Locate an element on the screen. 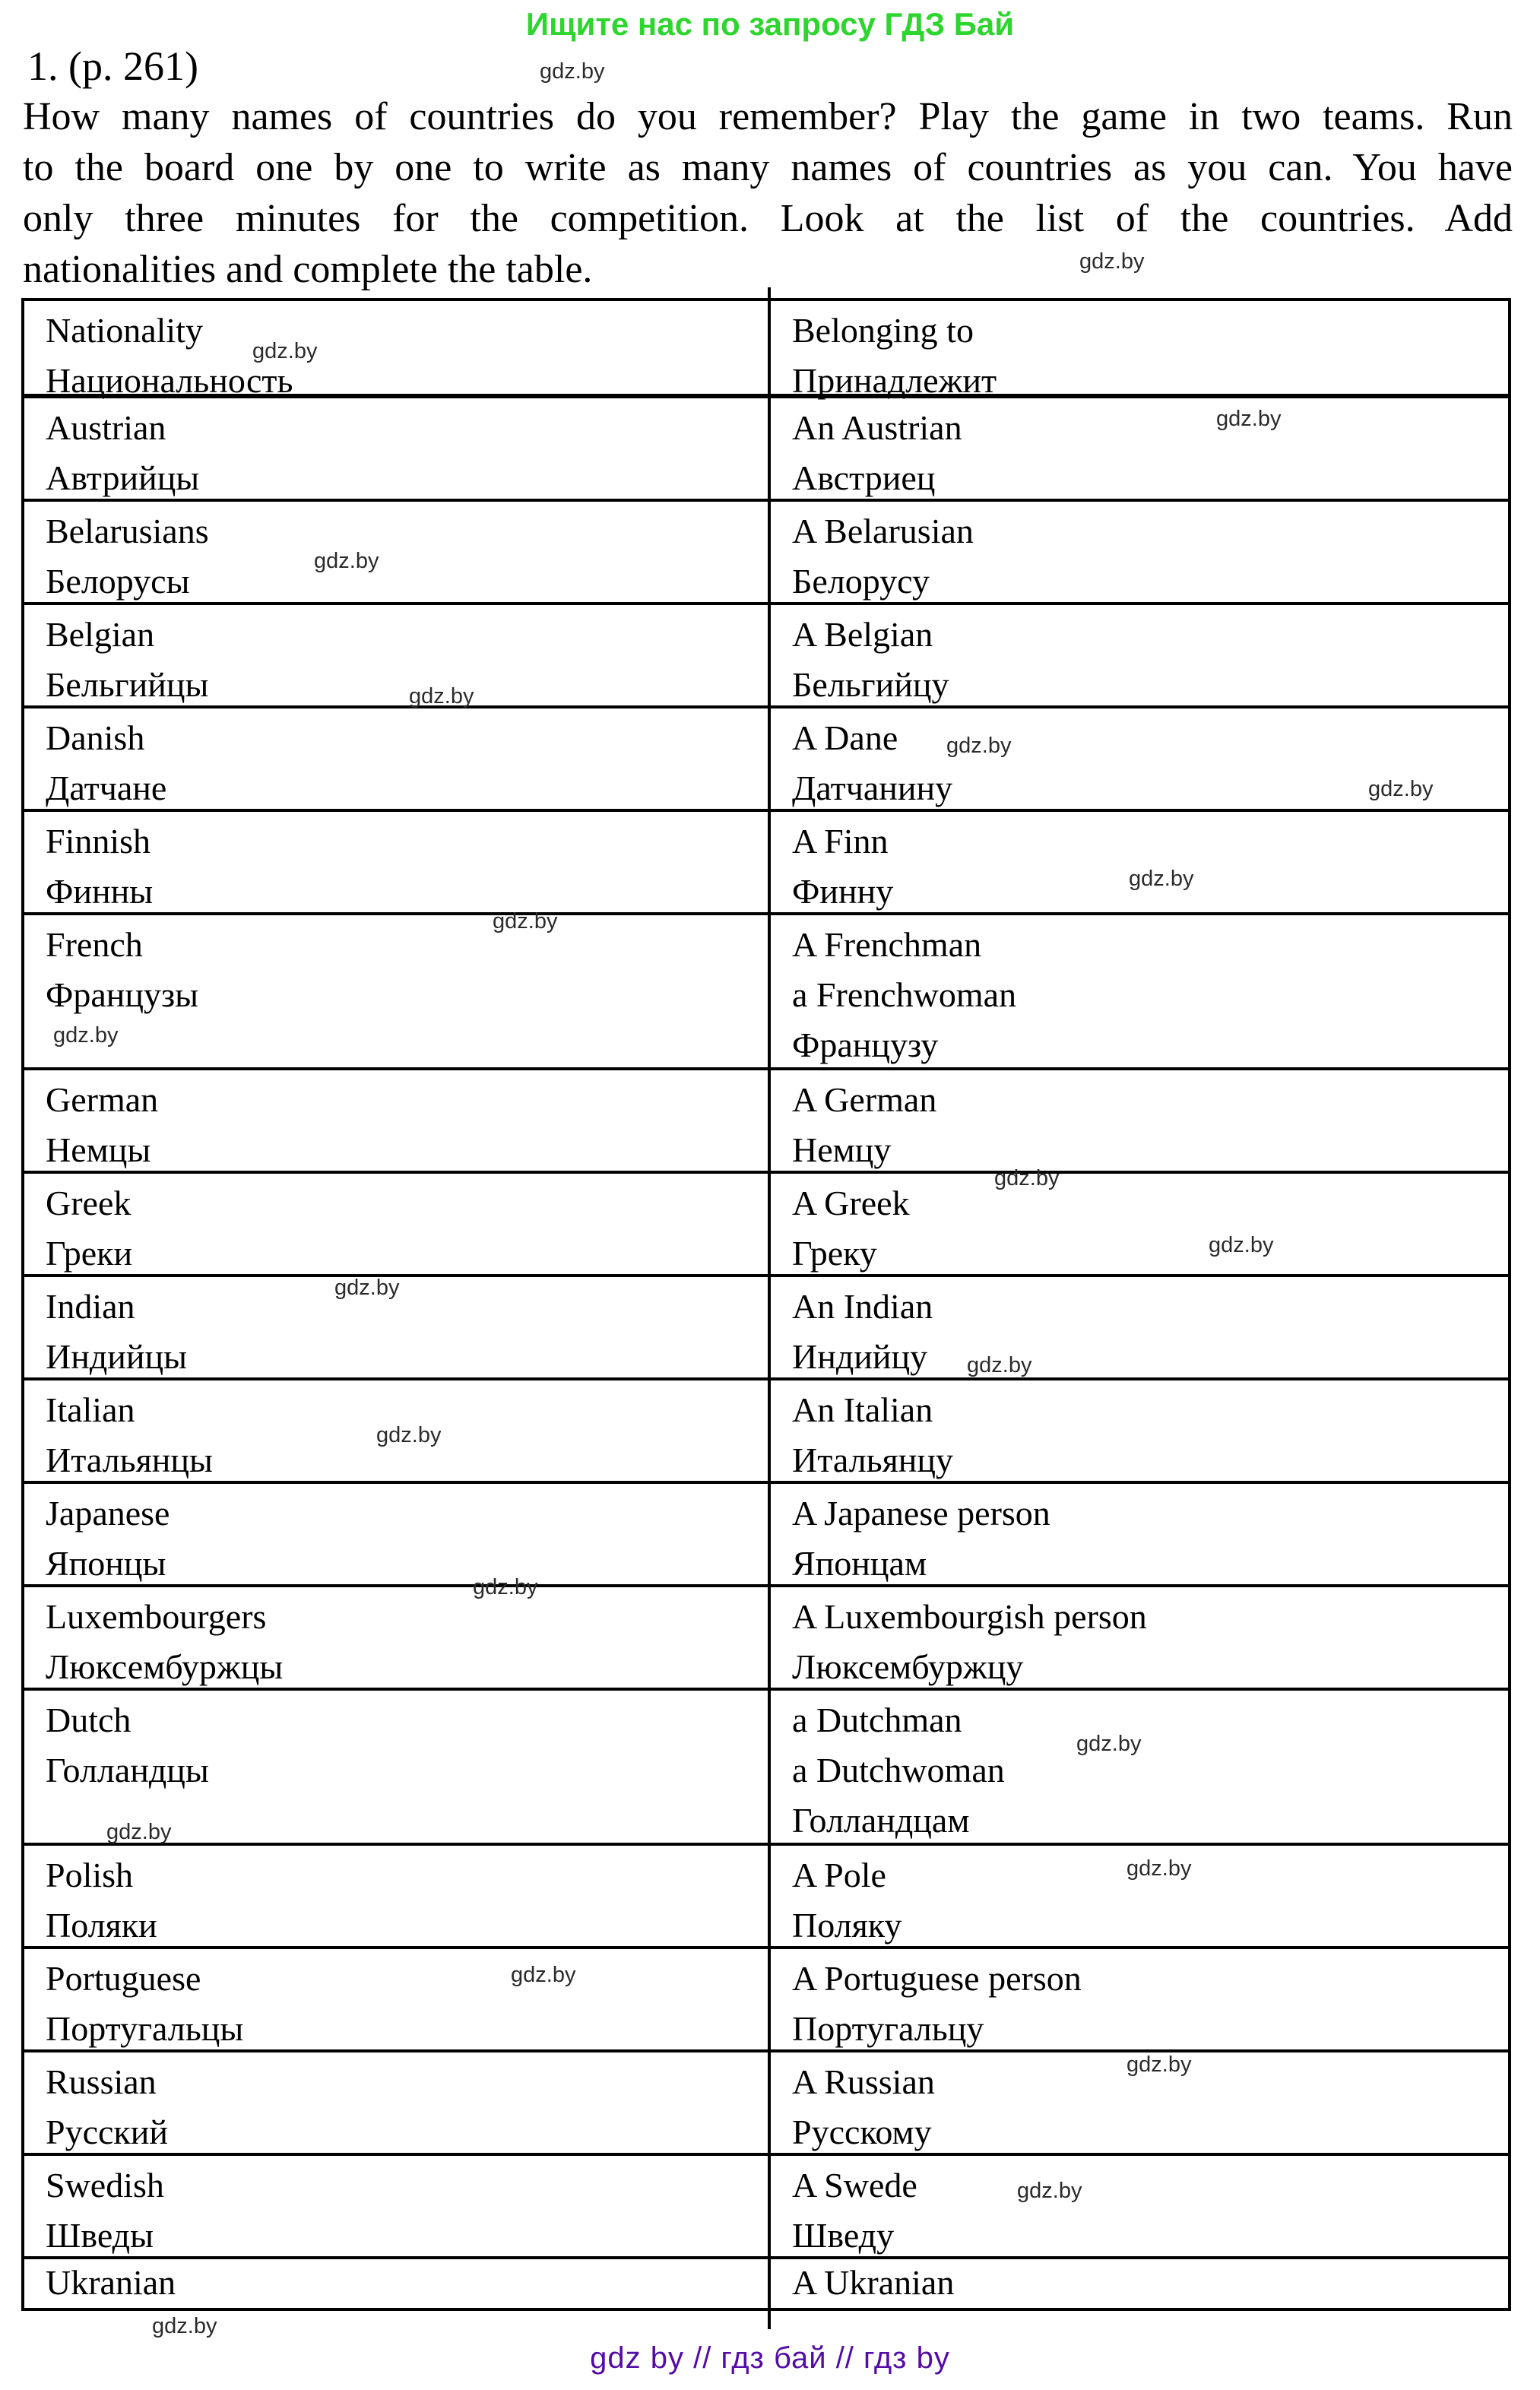 The height and width of the screenshot is (2390, 1540). table-row: Greek Греки A Greek Греку is located at coordinates (766, 1225).